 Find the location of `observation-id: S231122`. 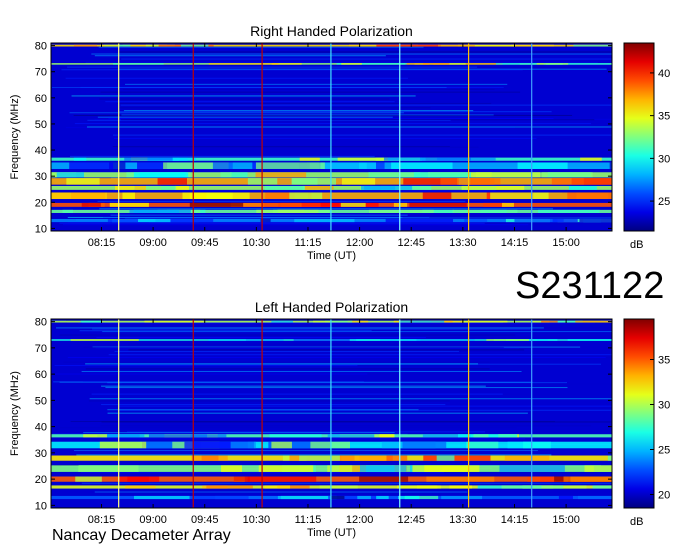

observation-id: S231122 is located at coordinates (590, 286).